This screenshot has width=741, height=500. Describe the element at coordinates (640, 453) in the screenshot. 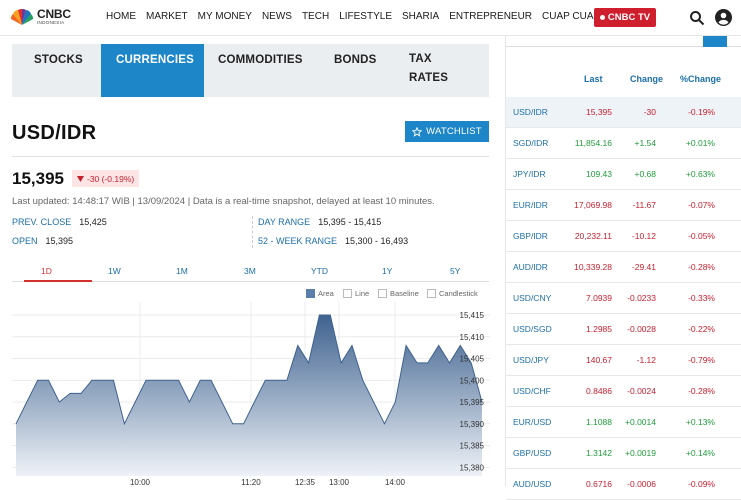

I see `currency-change: +0.0019` at that location.